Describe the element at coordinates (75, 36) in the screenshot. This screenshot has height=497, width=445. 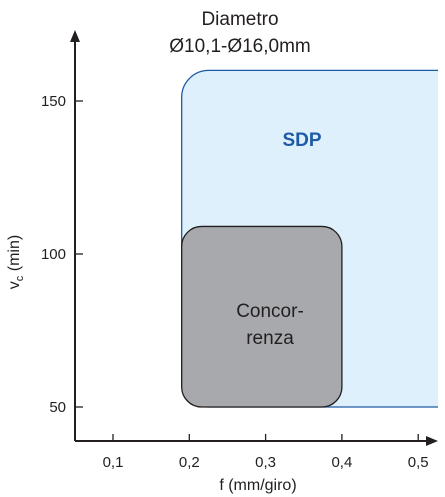
I see `y-axis-arrow` at that location.